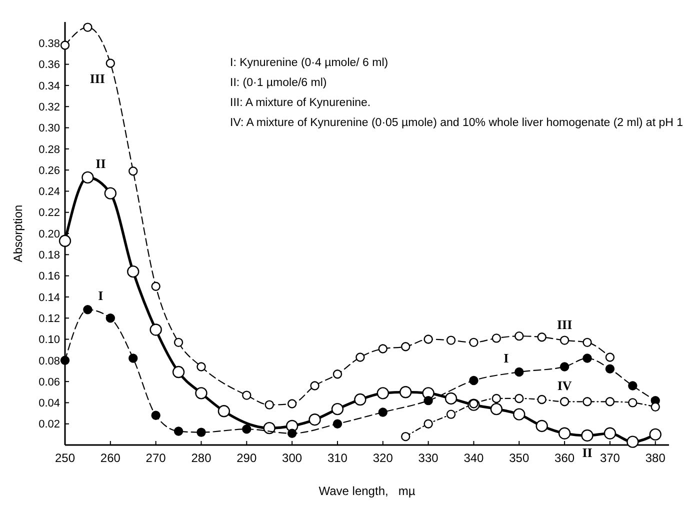 Image resolution: width=695 pixels, height=515 pixels. I want to click on y-tick-label: 0.14, so click(49, 298).